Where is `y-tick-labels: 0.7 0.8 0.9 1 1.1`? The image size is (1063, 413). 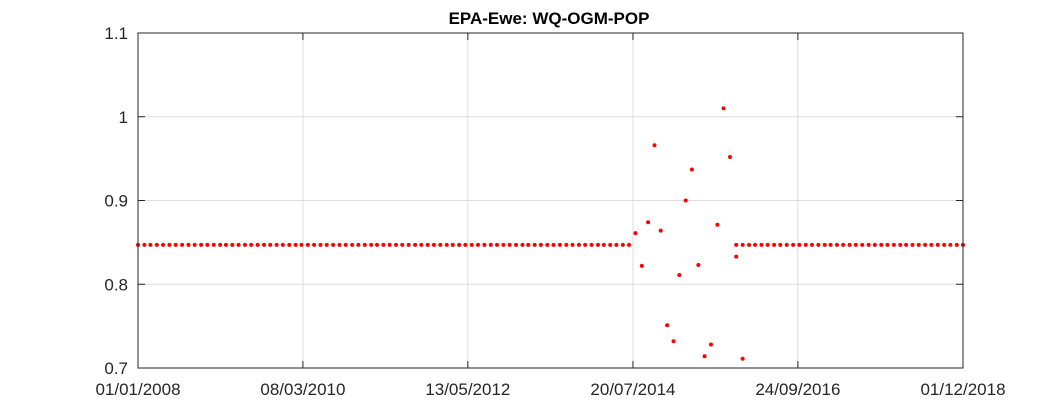 y-tick-labels: 0.7 0.8 0.9 1 1.1 is located at coordinates (116, 201).